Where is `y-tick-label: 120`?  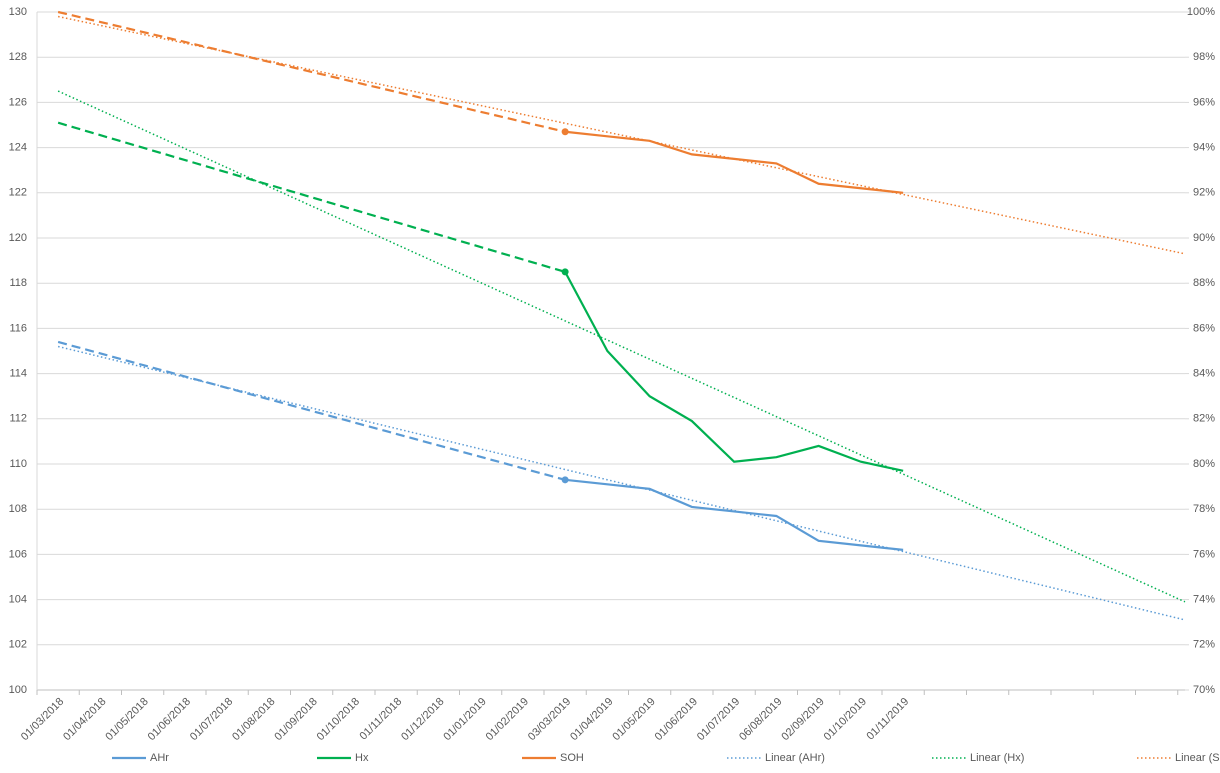
y-tick-label: 120 is located at coordinates (18, 238).